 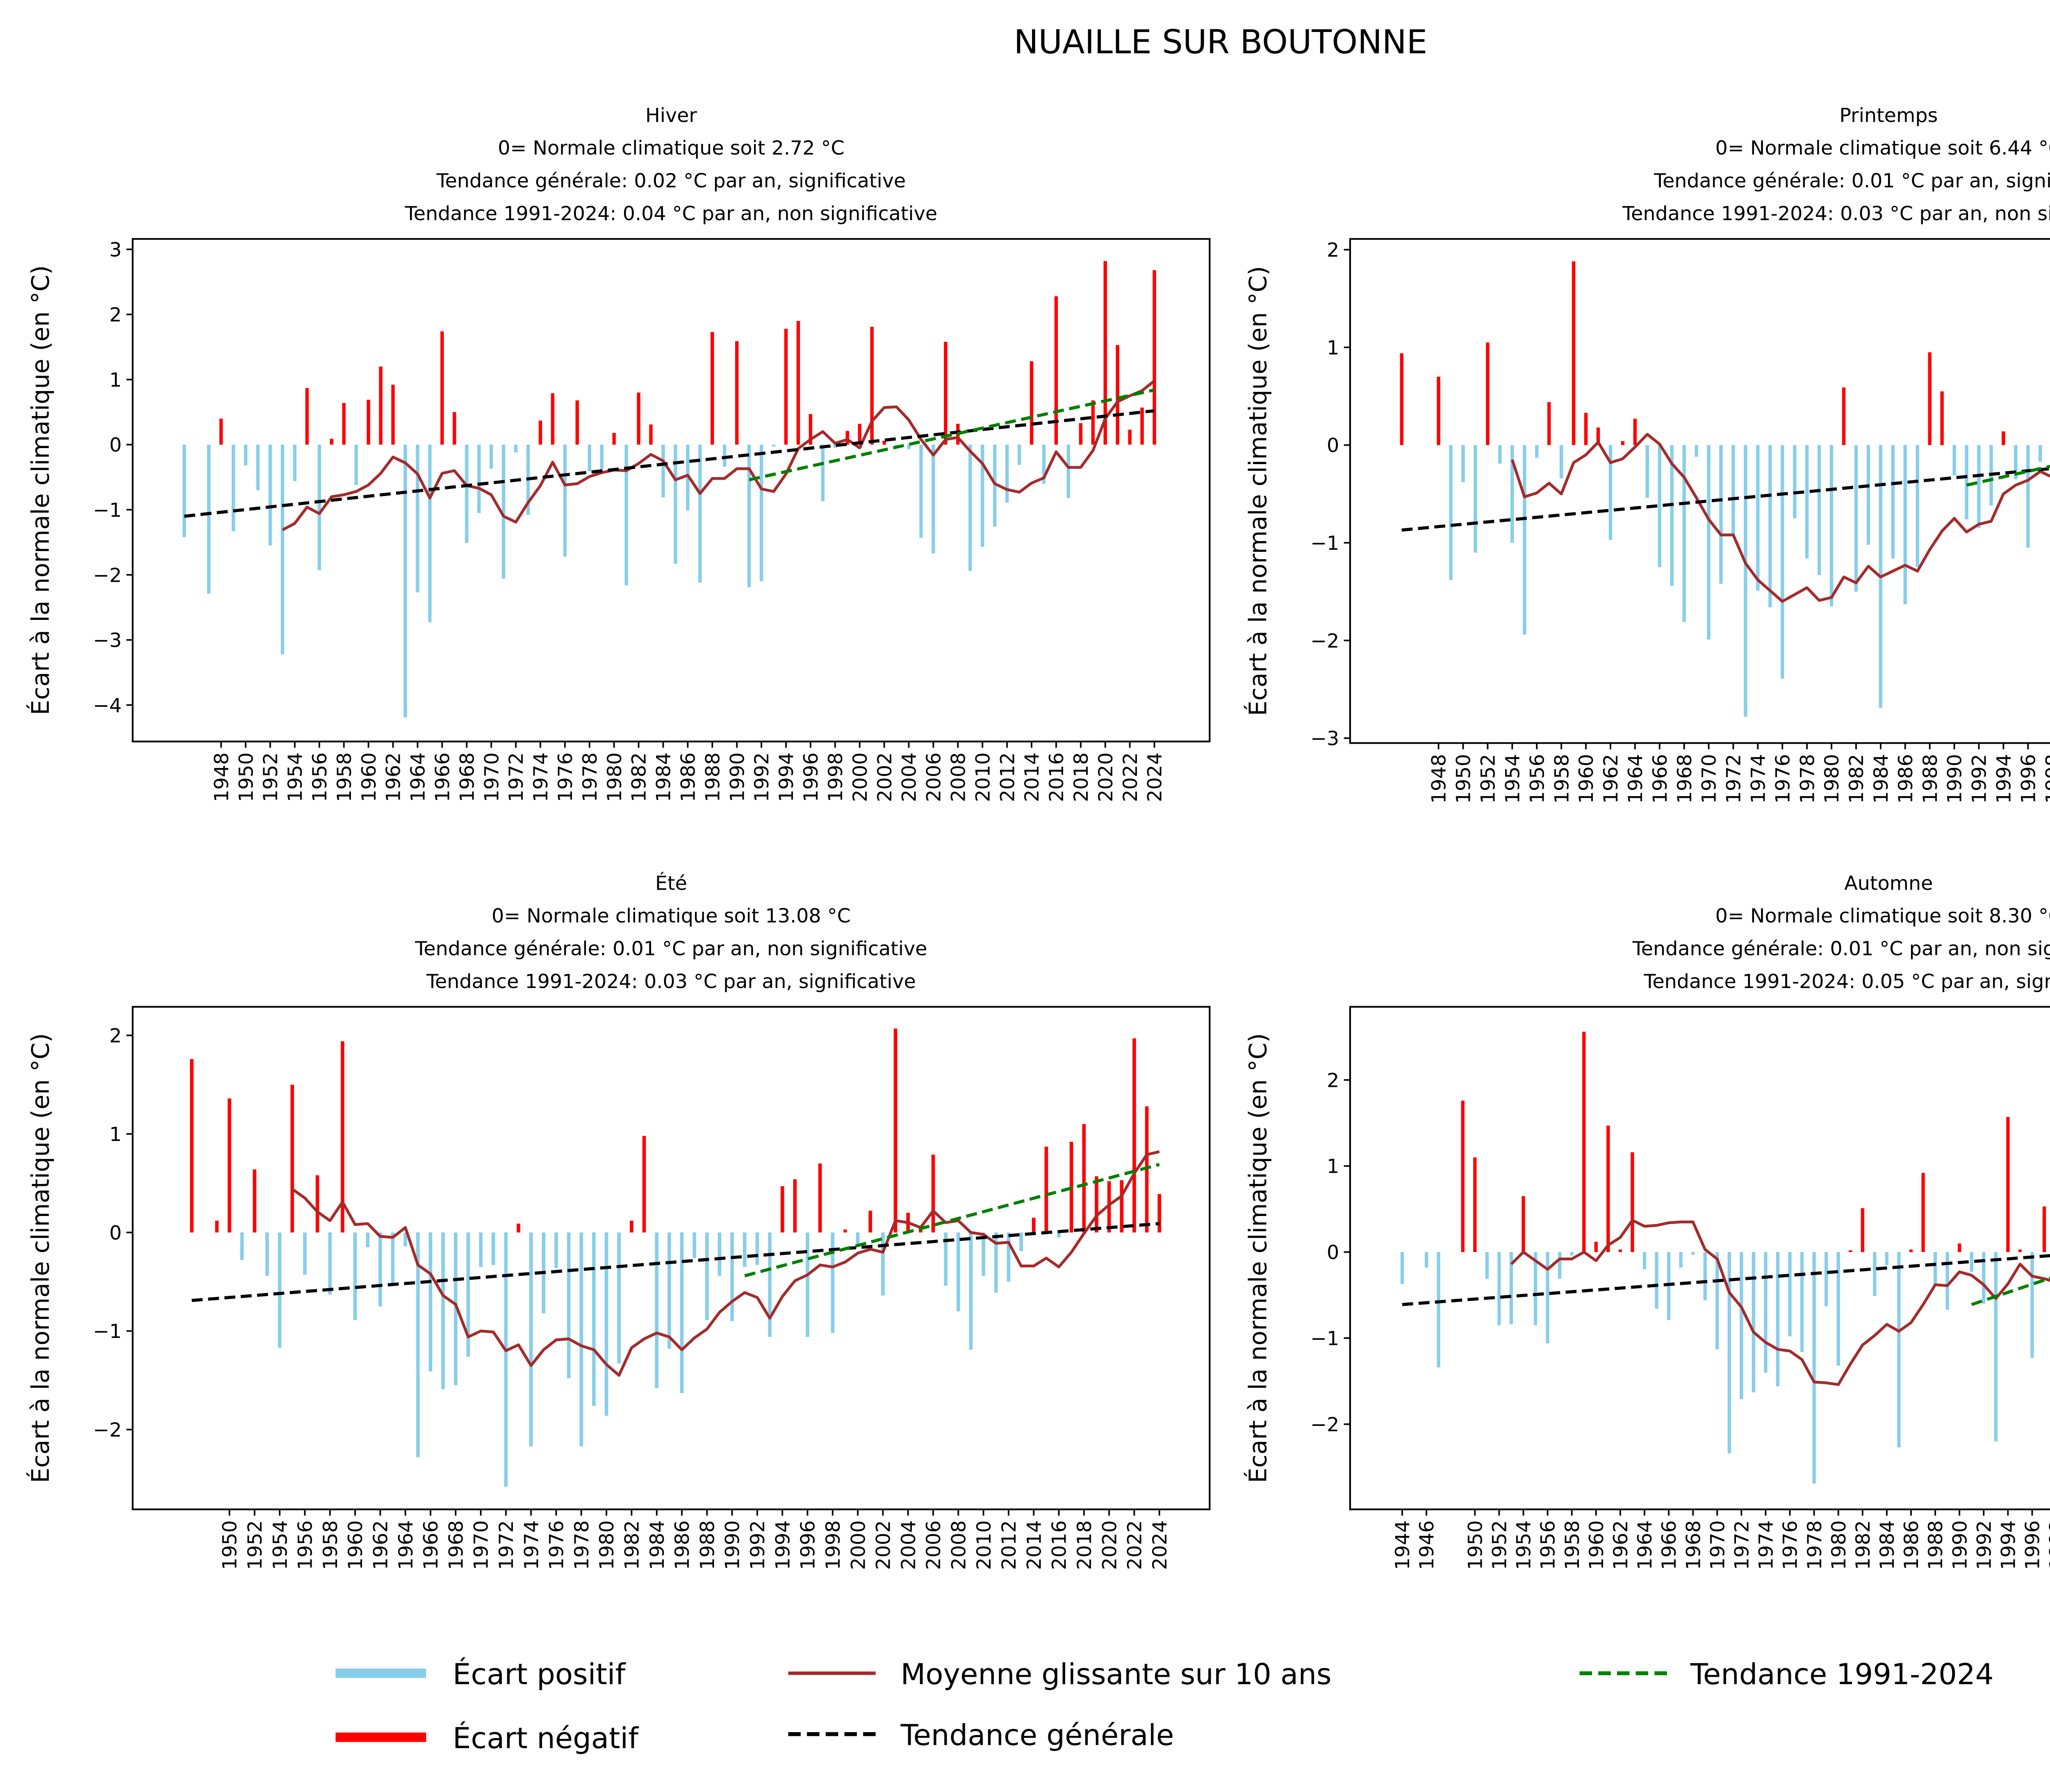 I want to click on x-tick-label: 2018, so click(x=1084, y=1545).